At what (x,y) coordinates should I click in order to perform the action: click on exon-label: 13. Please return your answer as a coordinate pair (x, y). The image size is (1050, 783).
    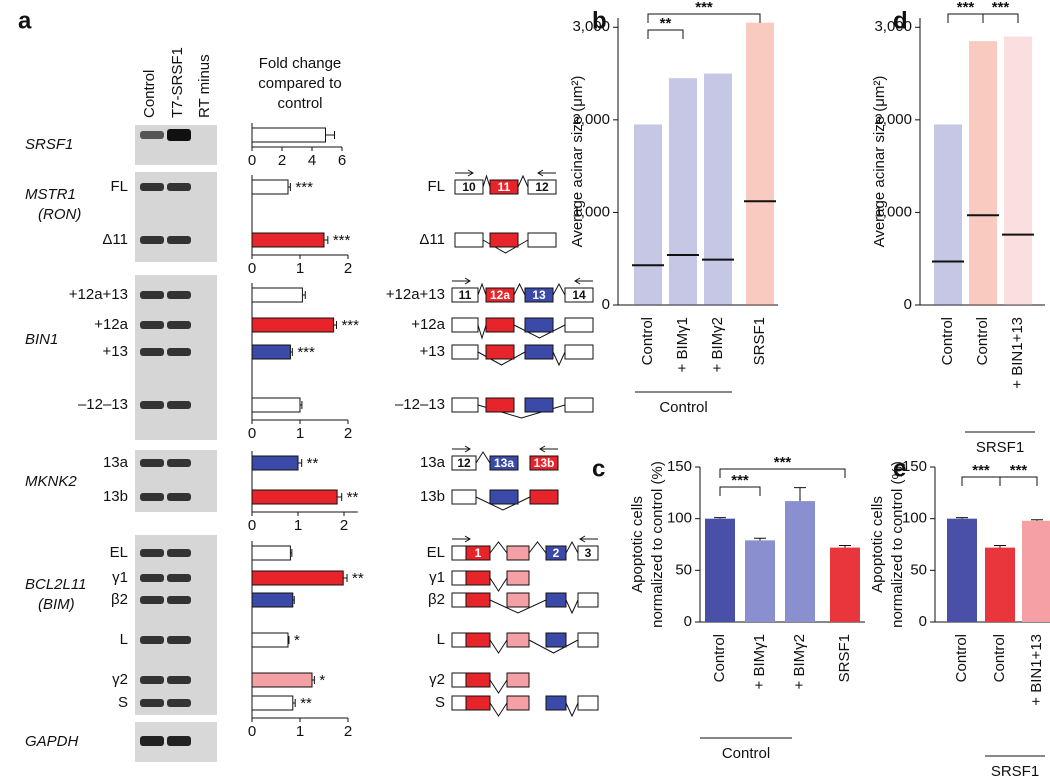
    Looking at the image, I should click on (539, 295).